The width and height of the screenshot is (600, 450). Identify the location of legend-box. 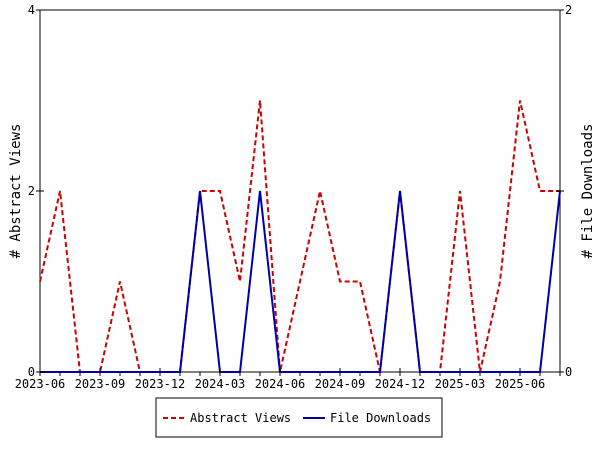
(299, 417).